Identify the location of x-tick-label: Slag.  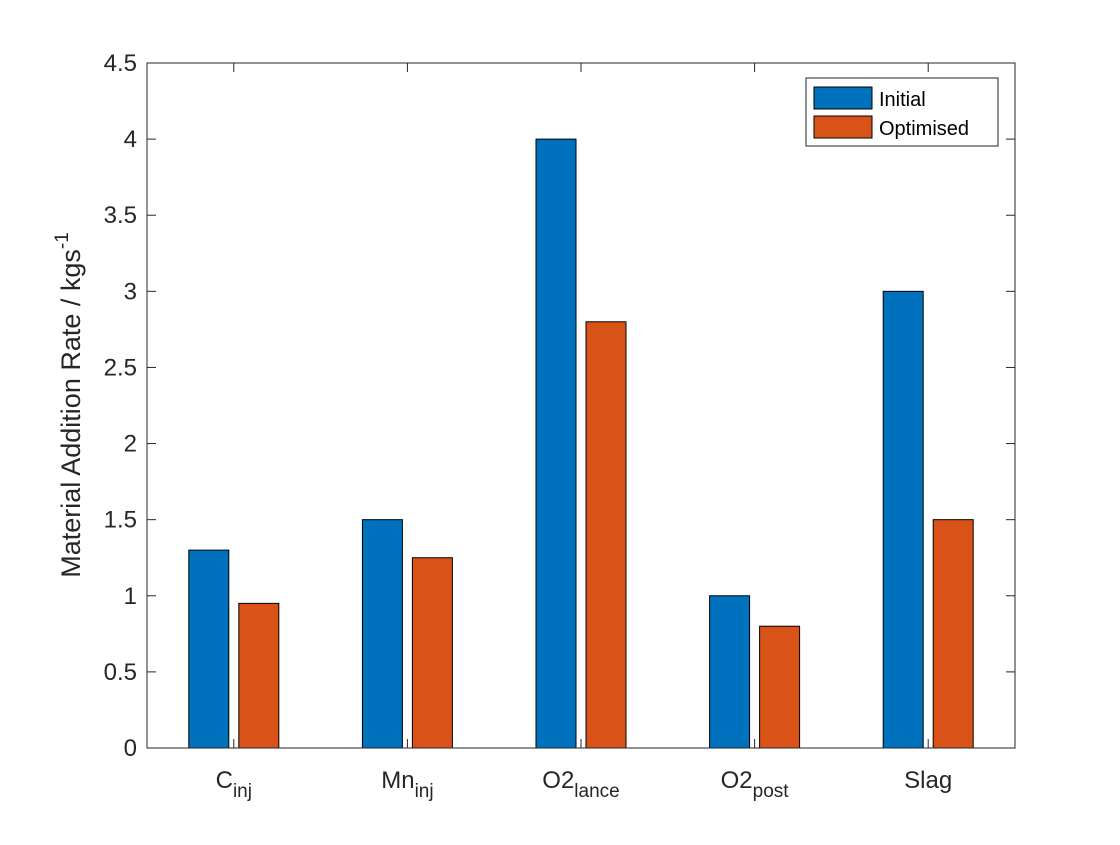
(928, 780).